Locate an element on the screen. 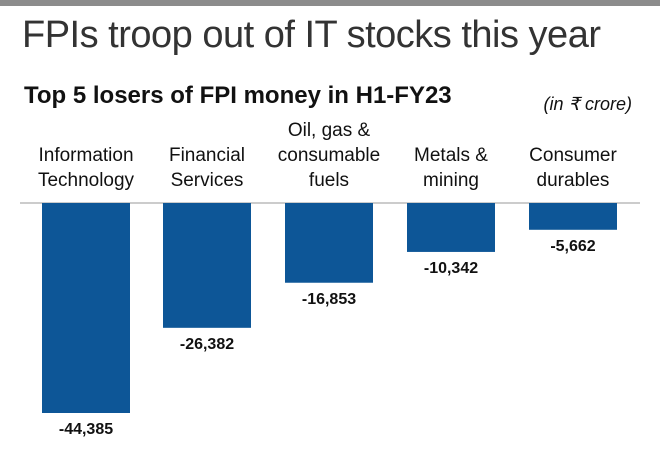 This screenshot has width=660, height=449. category-label-0: Information Technology is located at coordinates (86, 168).